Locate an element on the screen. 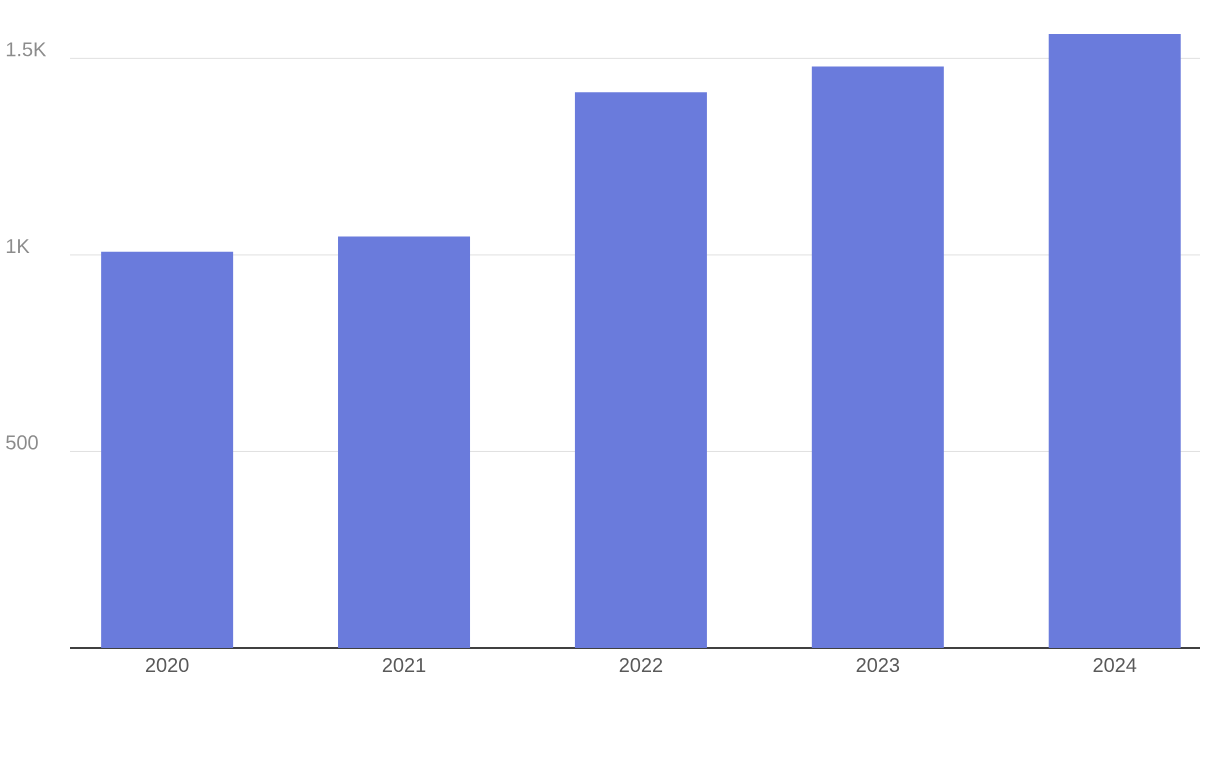 The image size is (1220, 770). y-tick-label: 1.5K is located at coordinates (26, 49).